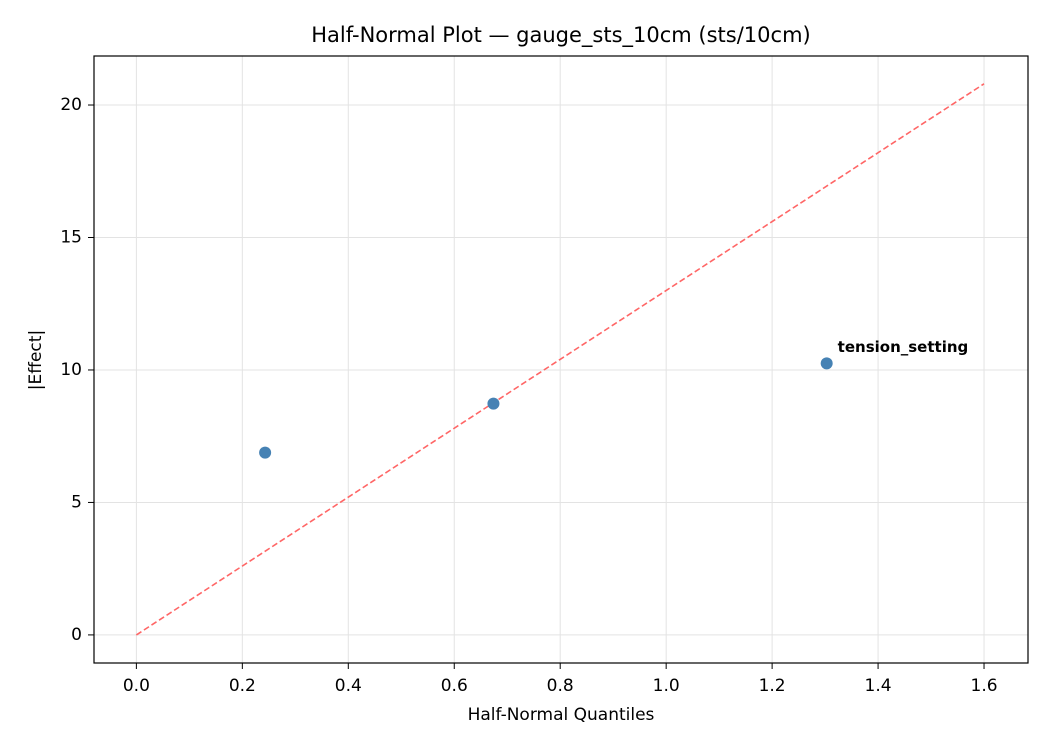 This screenshot has width=1050, height=750. Describe the element at coordinates (71, 105) in the screenshot. I see `y-tick-label: 20` at that location.